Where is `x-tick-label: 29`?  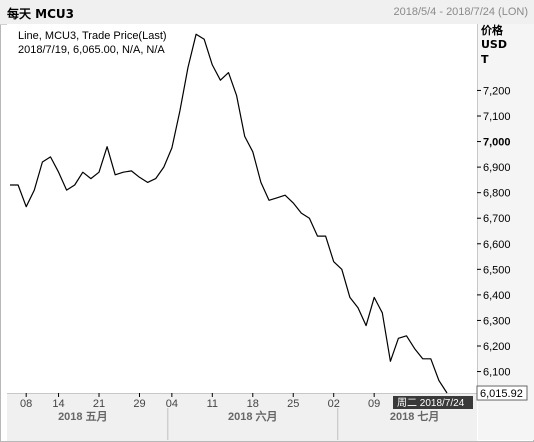
x-tick-label: 29 is located at coordinates (139, 404).